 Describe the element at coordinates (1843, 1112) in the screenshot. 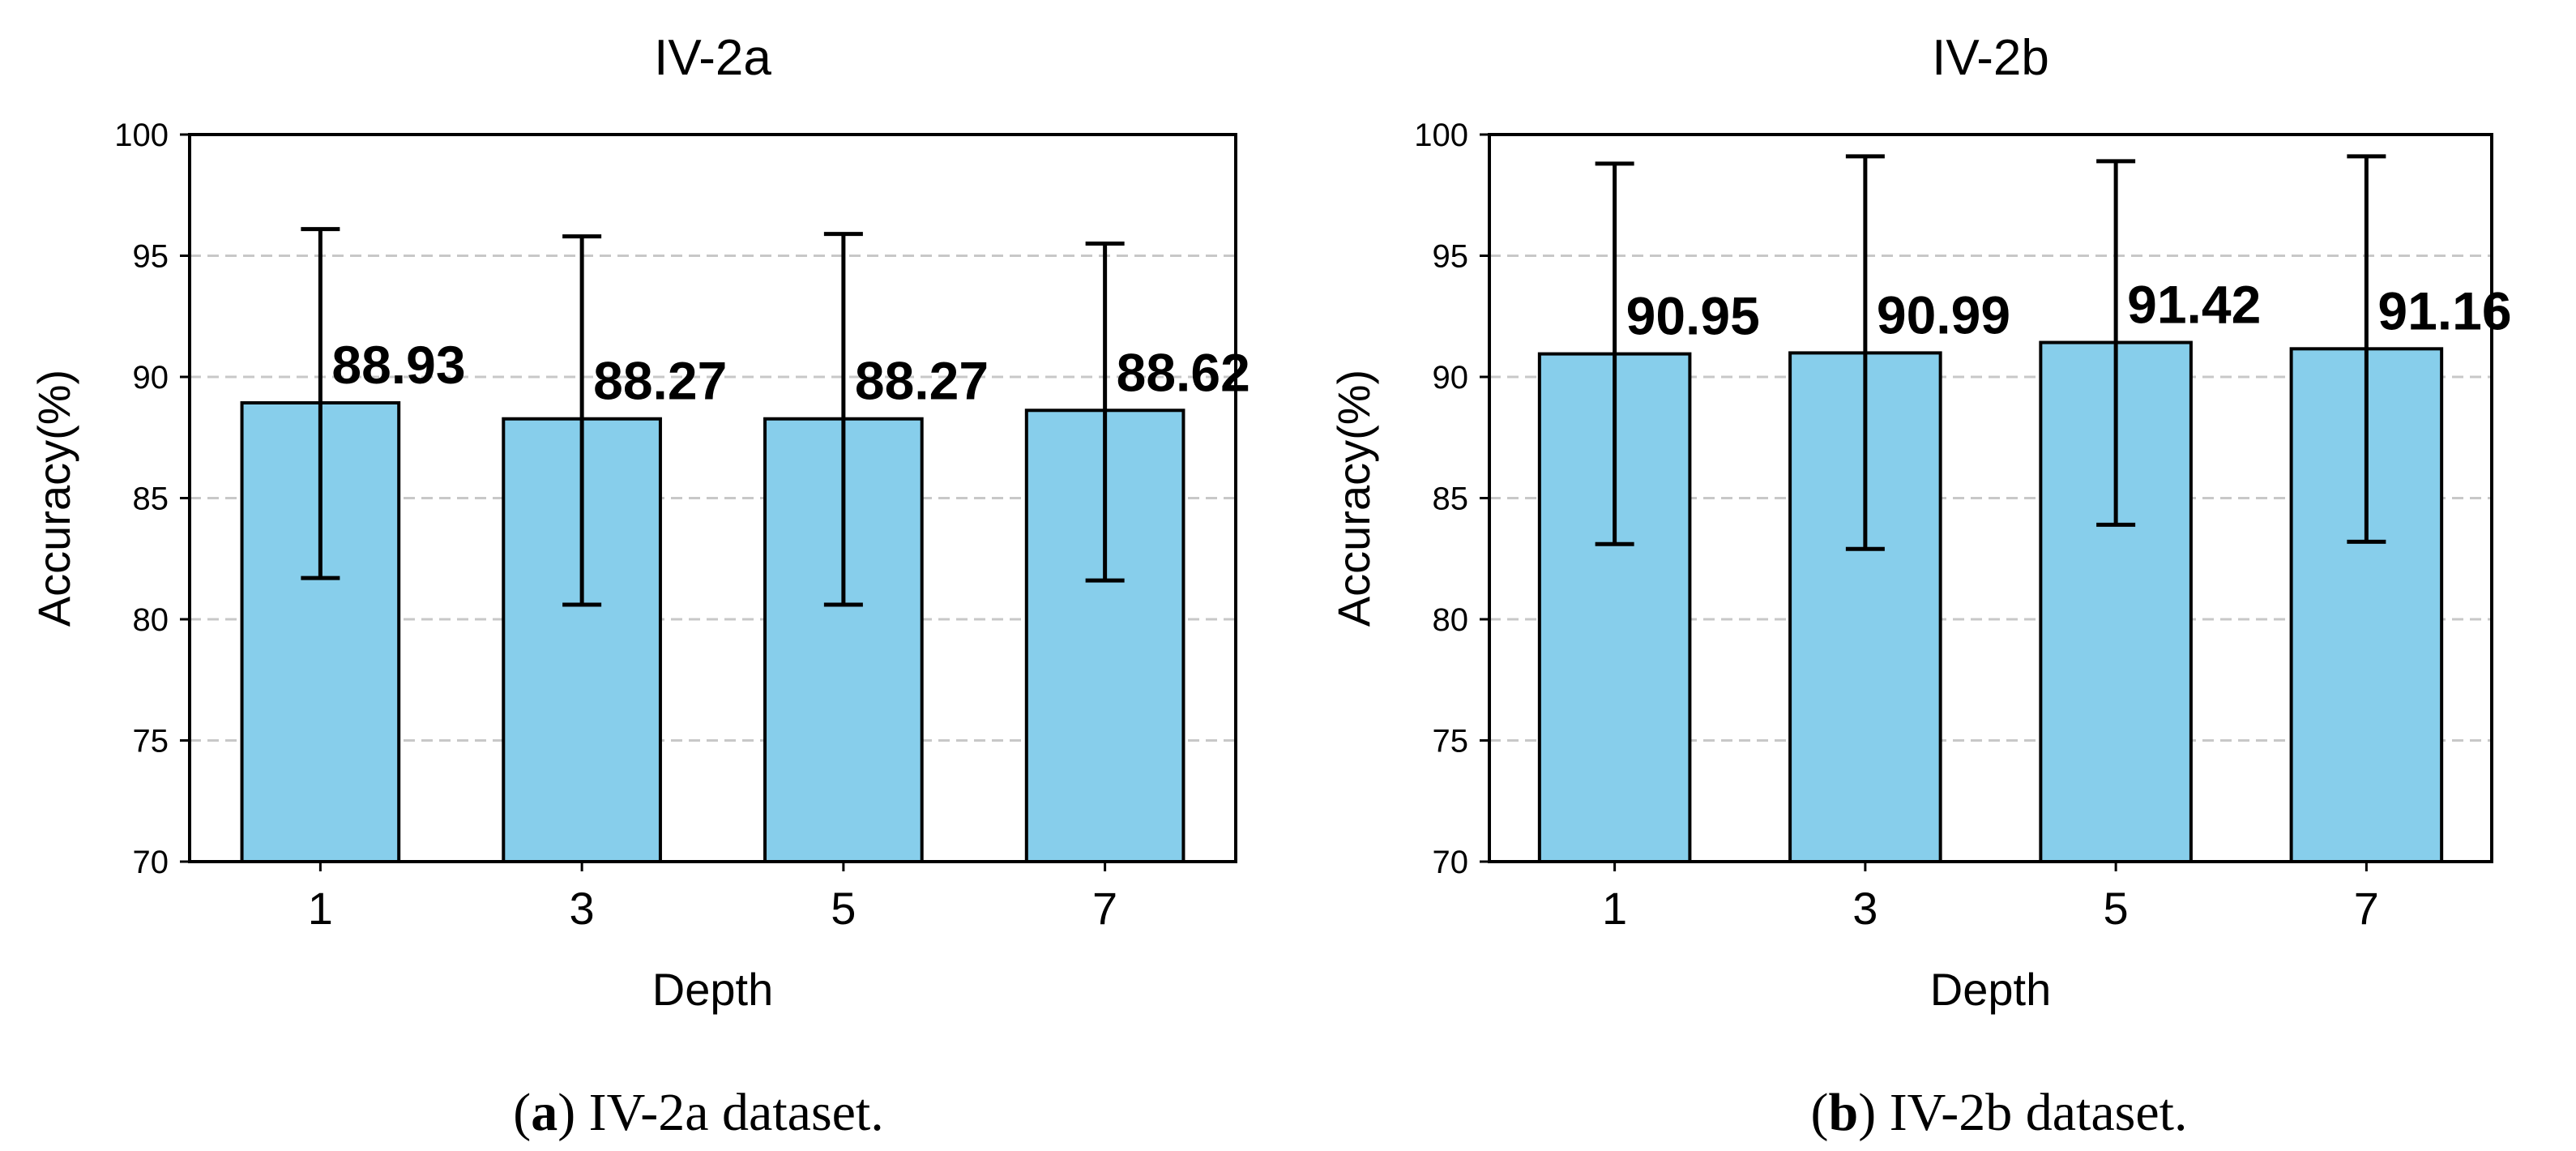

I see `caption-b-letter: b` at that location.